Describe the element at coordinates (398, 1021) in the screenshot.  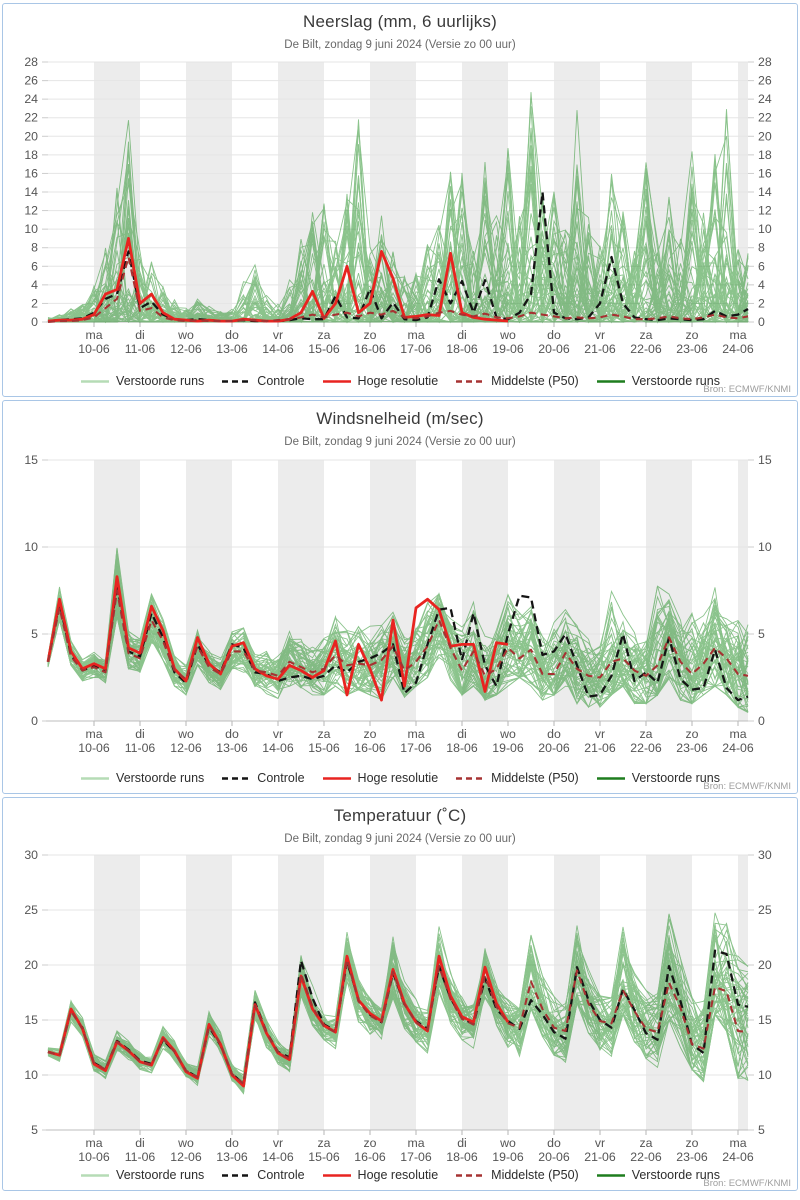
I see `middelste-p50-line` at that location.